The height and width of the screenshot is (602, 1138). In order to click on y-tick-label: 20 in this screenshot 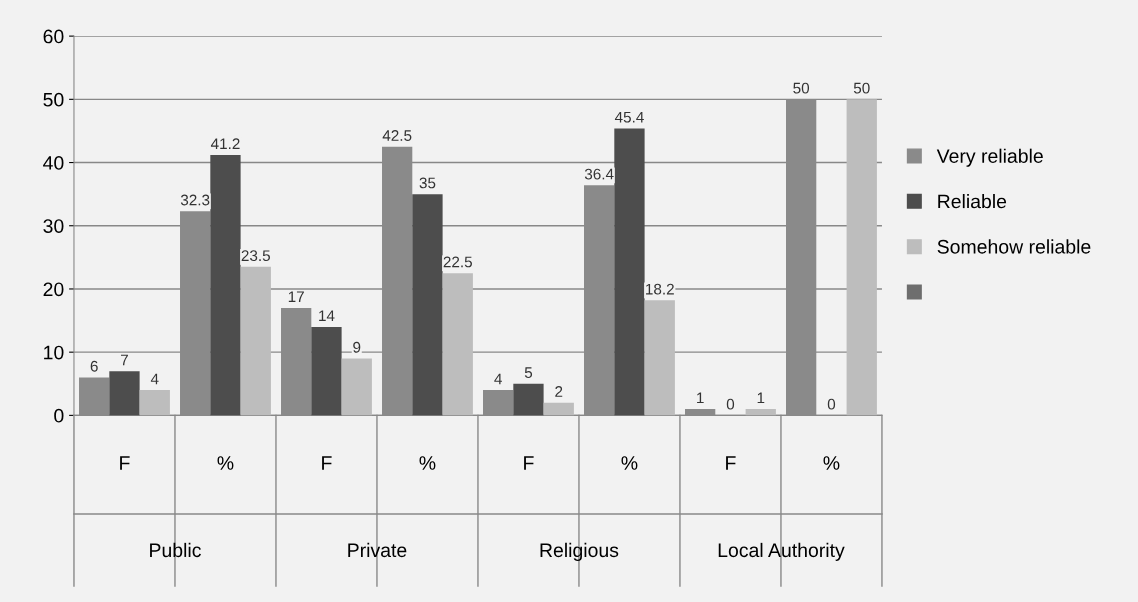, I will do `click(53, 289)`.